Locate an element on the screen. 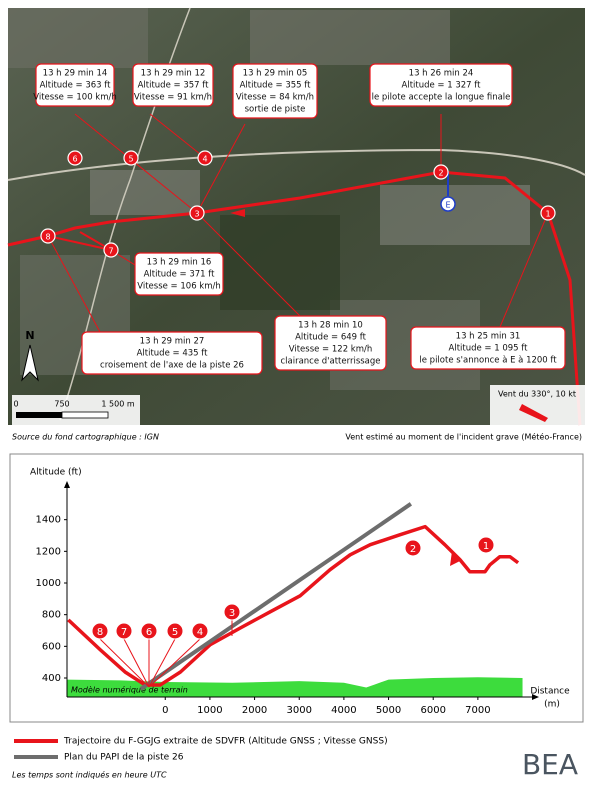  windsock is located at coordinates (533, 413).